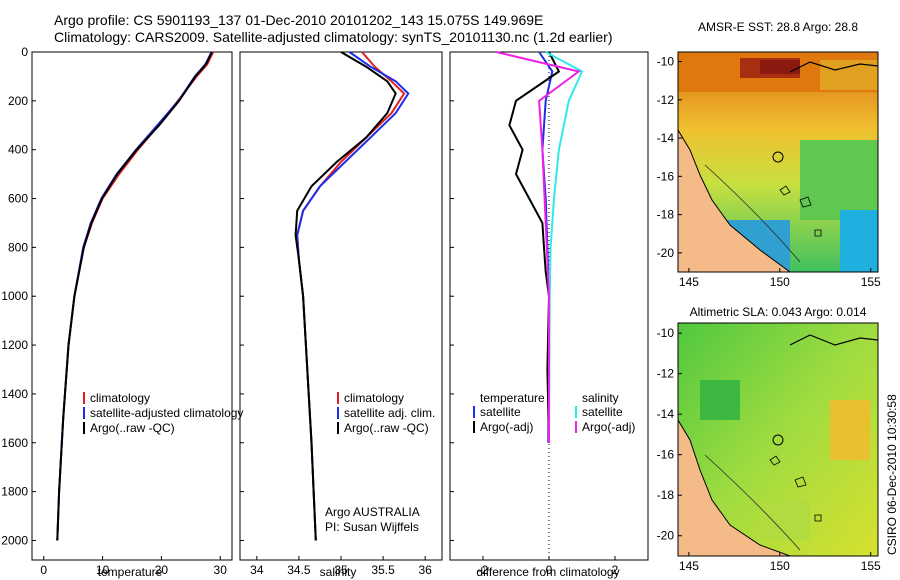 The image size is (900, 580). What do you see at coordinates (512, 398) in the screenshot?
I see `legend-title-temperature: temperature` at bounding box center [512, 398].